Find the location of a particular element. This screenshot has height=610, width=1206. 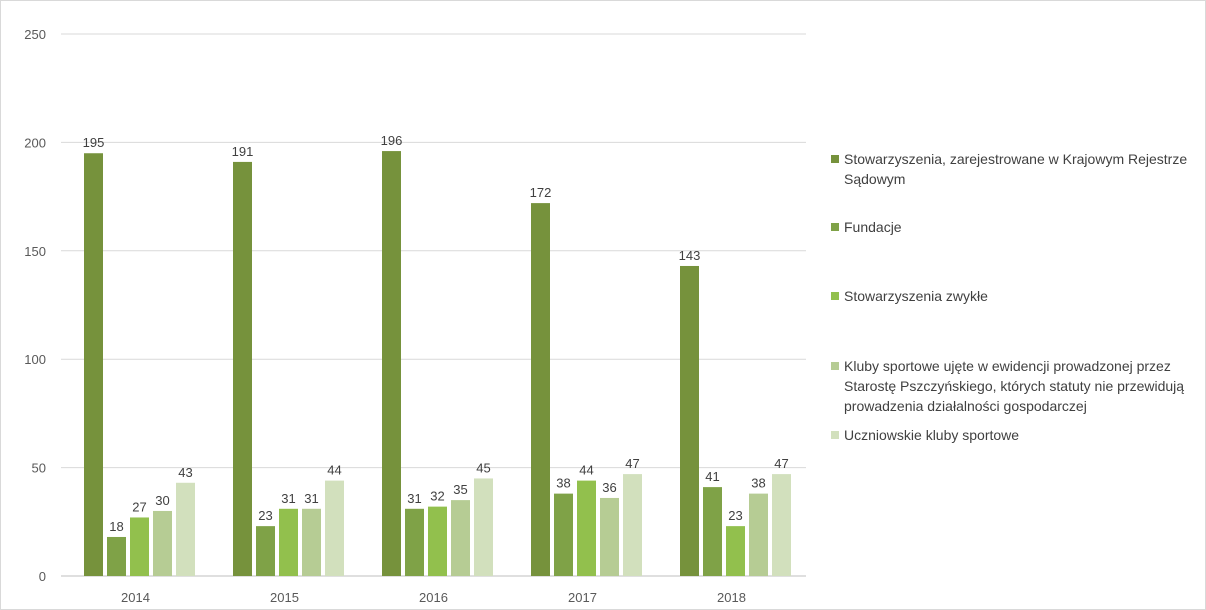

data-label: 30 is located at coordinates (162, 500).